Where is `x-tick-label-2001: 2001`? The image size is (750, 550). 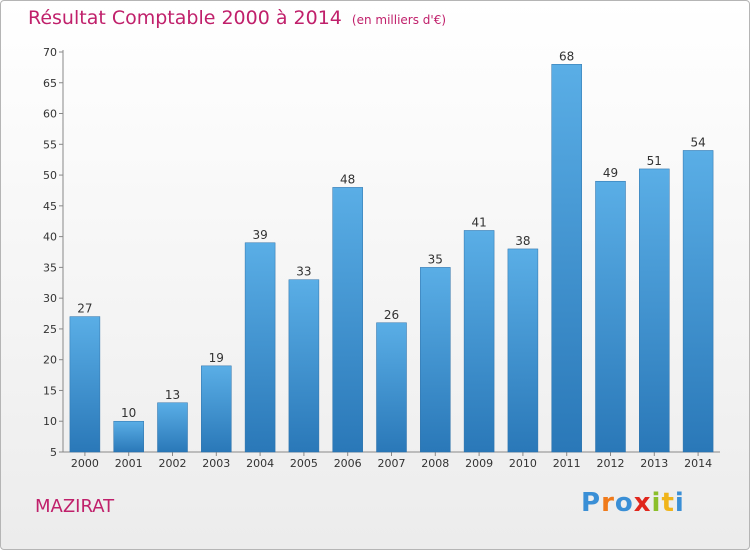 x-tick-label-2001: 2001 is located at coordinates (129, 463).